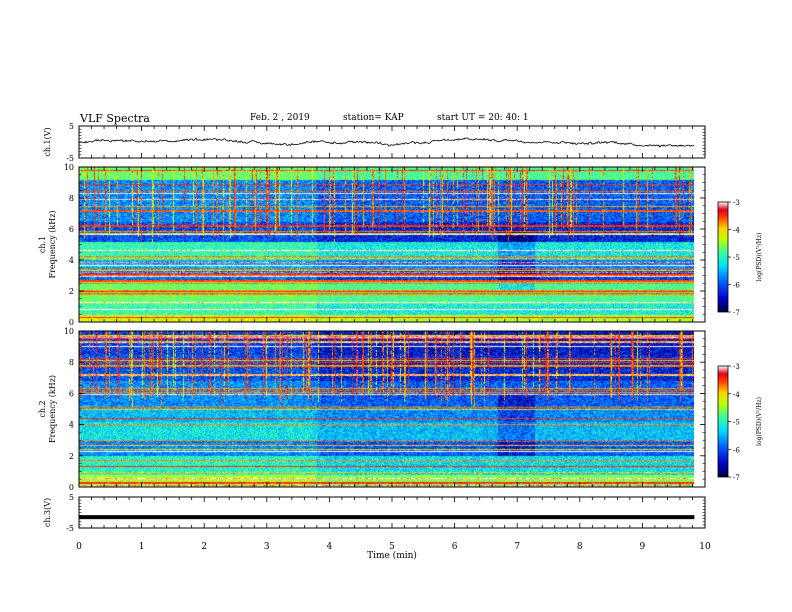 The height and width of the screenshot is (612, 792). Describe the element at coordinates (517, 547) in the screenshot. I see `x-tick-label: 7` at that location.